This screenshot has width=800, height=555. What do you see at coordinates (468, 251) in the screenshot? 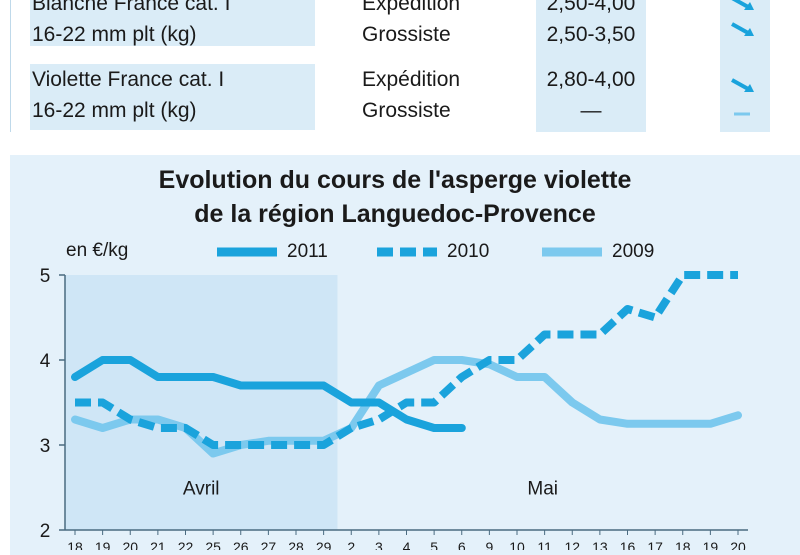
I see `legend-label-2010: 2010` at bounding box center [468, 251].